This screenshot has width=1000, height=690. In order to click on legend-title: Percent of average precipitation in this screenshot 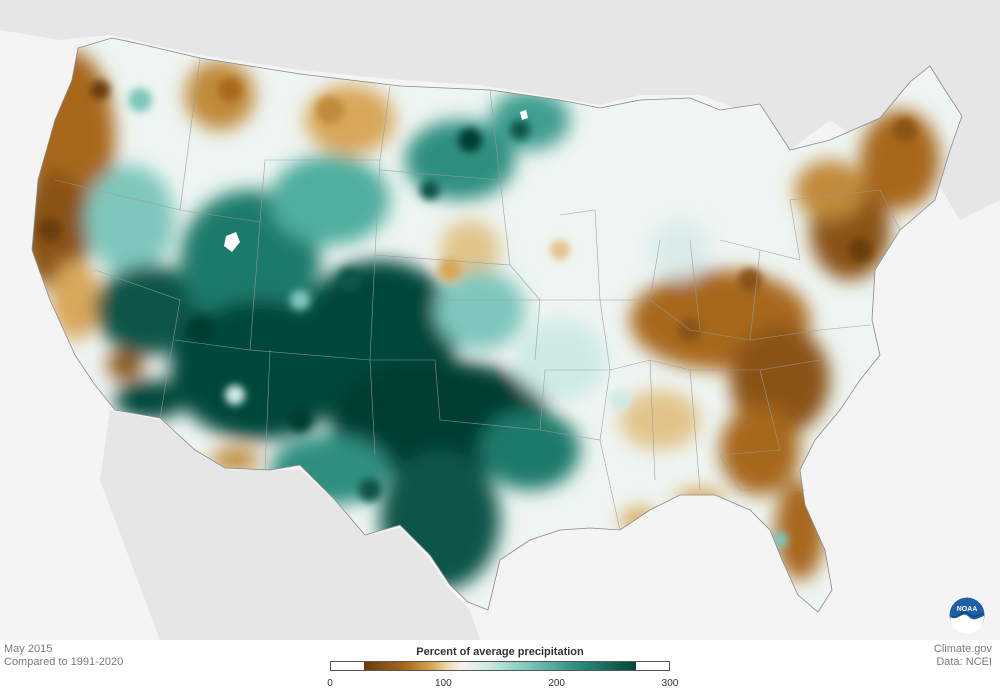, I will do `click(500, 652)`.